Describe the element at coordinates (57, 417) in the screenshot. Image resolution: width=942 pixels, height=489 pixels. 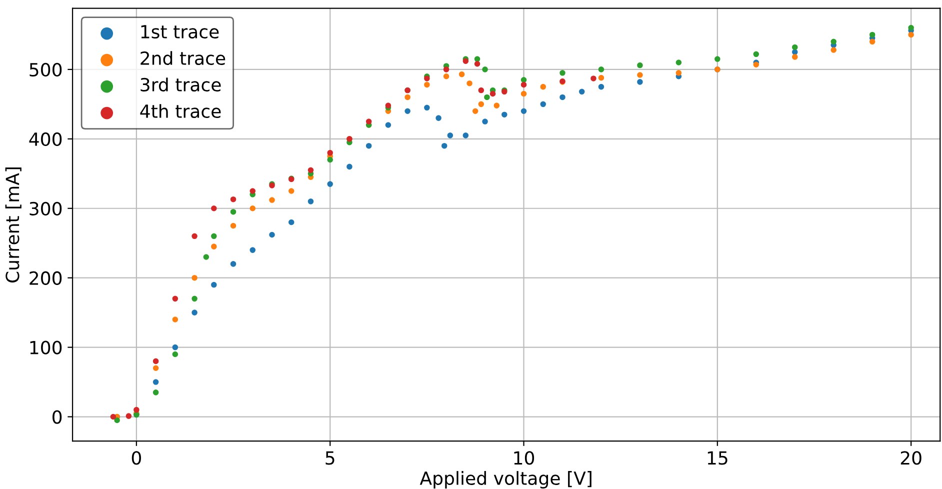
I see `y-tick-label: 0` at that location.